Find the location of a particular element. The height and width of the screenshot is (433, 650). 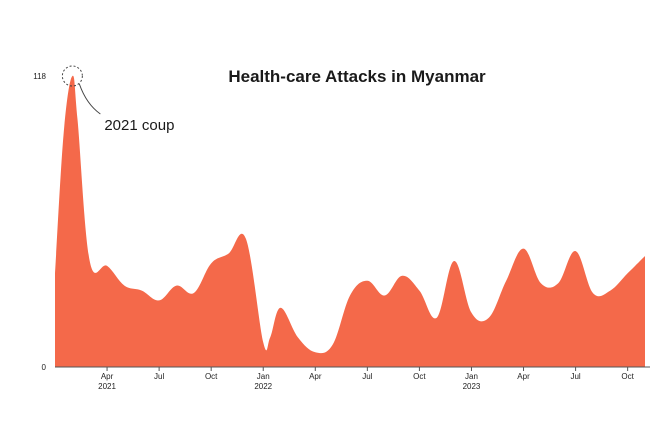

y-tick-label: 0 is located at coordinates (44, 367).